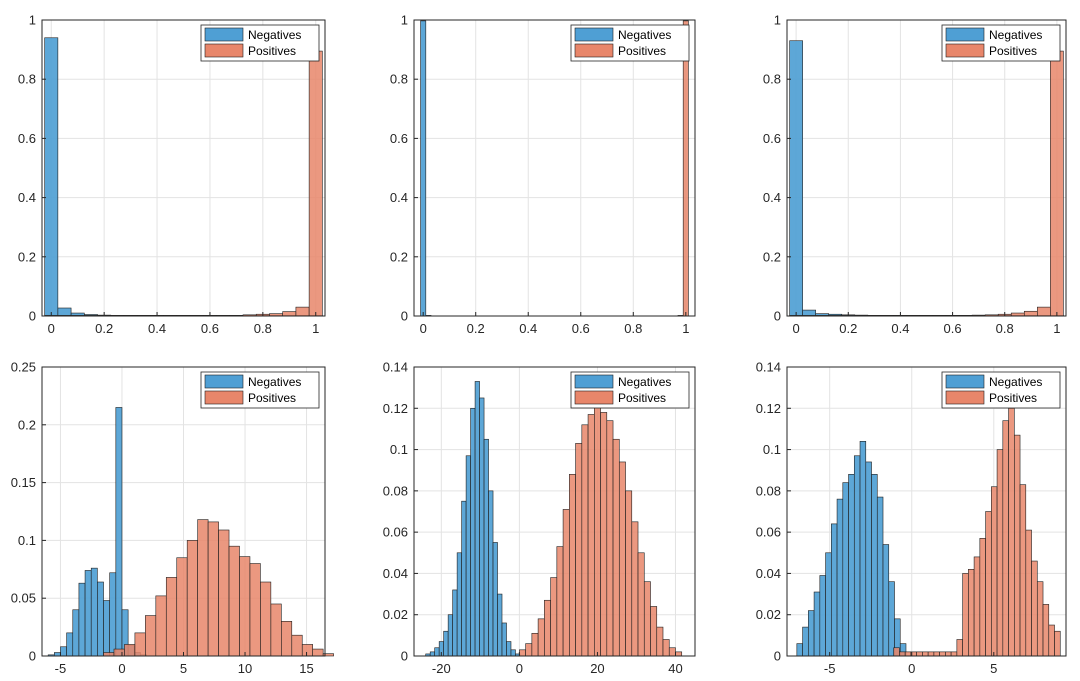 This screenshot has width=1080, height=681. What do you see at coordinates (183, 168) in the screenshot?
I see `plot-area` at bounding box center [183, 168].